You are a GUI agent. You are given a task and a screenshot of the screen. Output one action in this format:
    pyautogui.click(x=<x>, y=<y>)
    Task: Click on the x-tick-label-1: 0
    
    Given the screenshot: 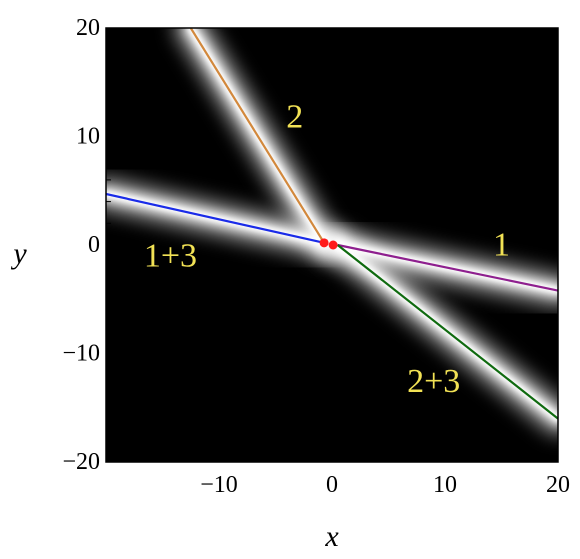 What is the action you would take?
    pyautogui.click(x=332, y=485)
    